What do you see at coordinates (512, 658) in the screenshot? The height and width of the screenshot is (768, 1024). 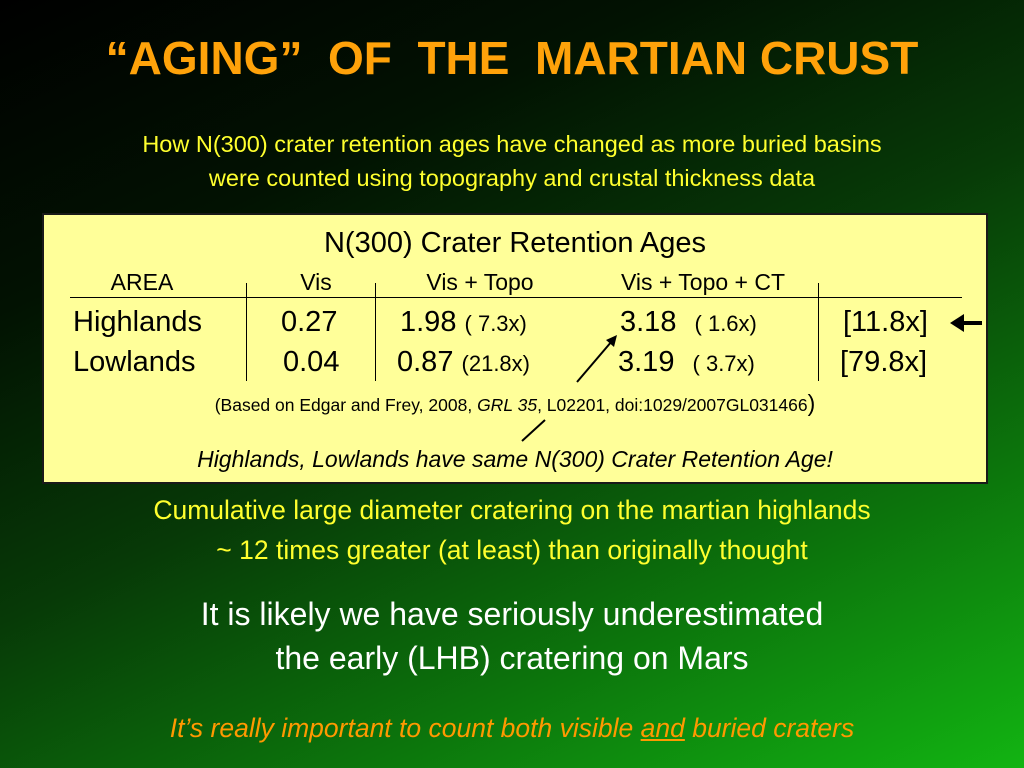 I see `underestimate-line: the early (LHB) cratering on Mars` at bounding box center [512, 658].